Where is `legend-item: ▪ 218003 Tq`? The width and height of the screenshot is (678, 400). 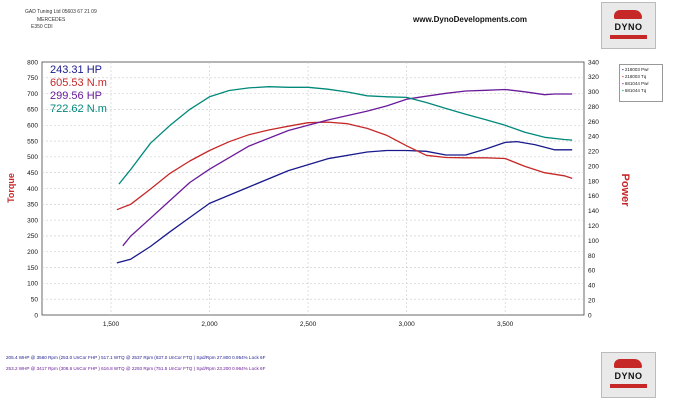 legend-item: ▪ 218003 Tq is located at coordinates (634, 76).